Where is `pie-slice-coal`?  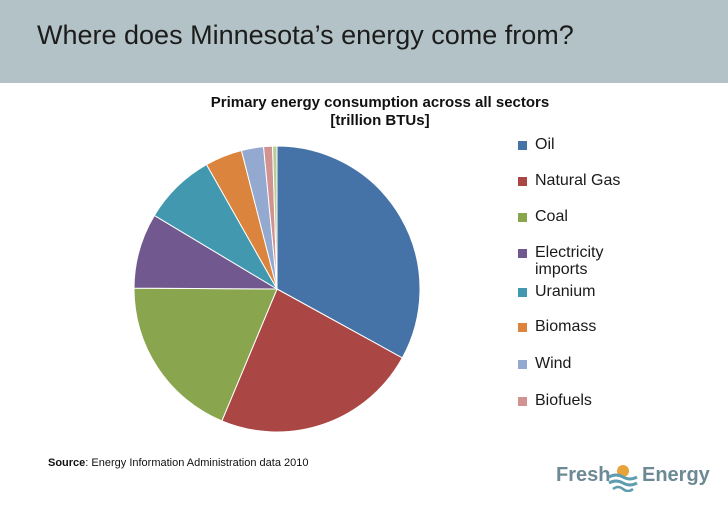 pie-slice-coal is located at coordinates (205, 354).